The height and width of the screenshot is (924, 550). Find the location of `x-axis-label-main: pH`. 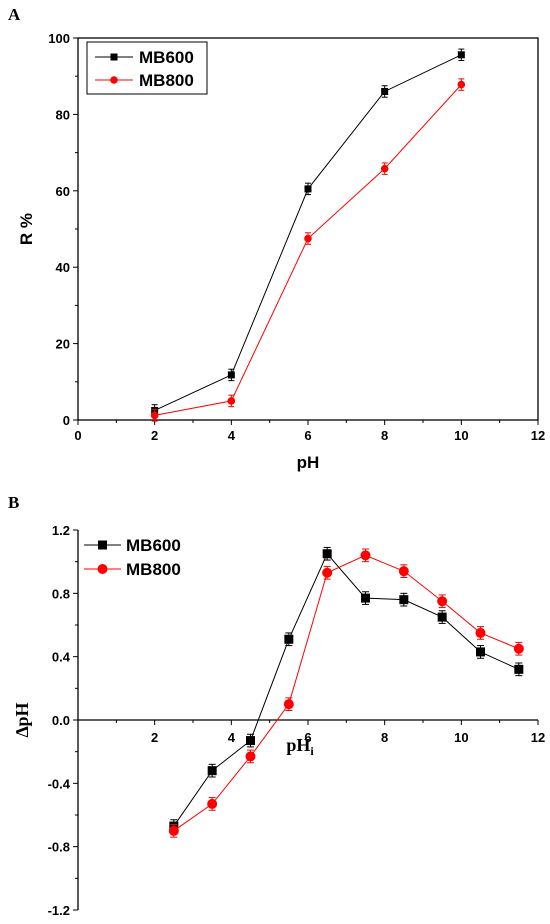

x-axis-label-main: pH is located at coordinates (298, 745).